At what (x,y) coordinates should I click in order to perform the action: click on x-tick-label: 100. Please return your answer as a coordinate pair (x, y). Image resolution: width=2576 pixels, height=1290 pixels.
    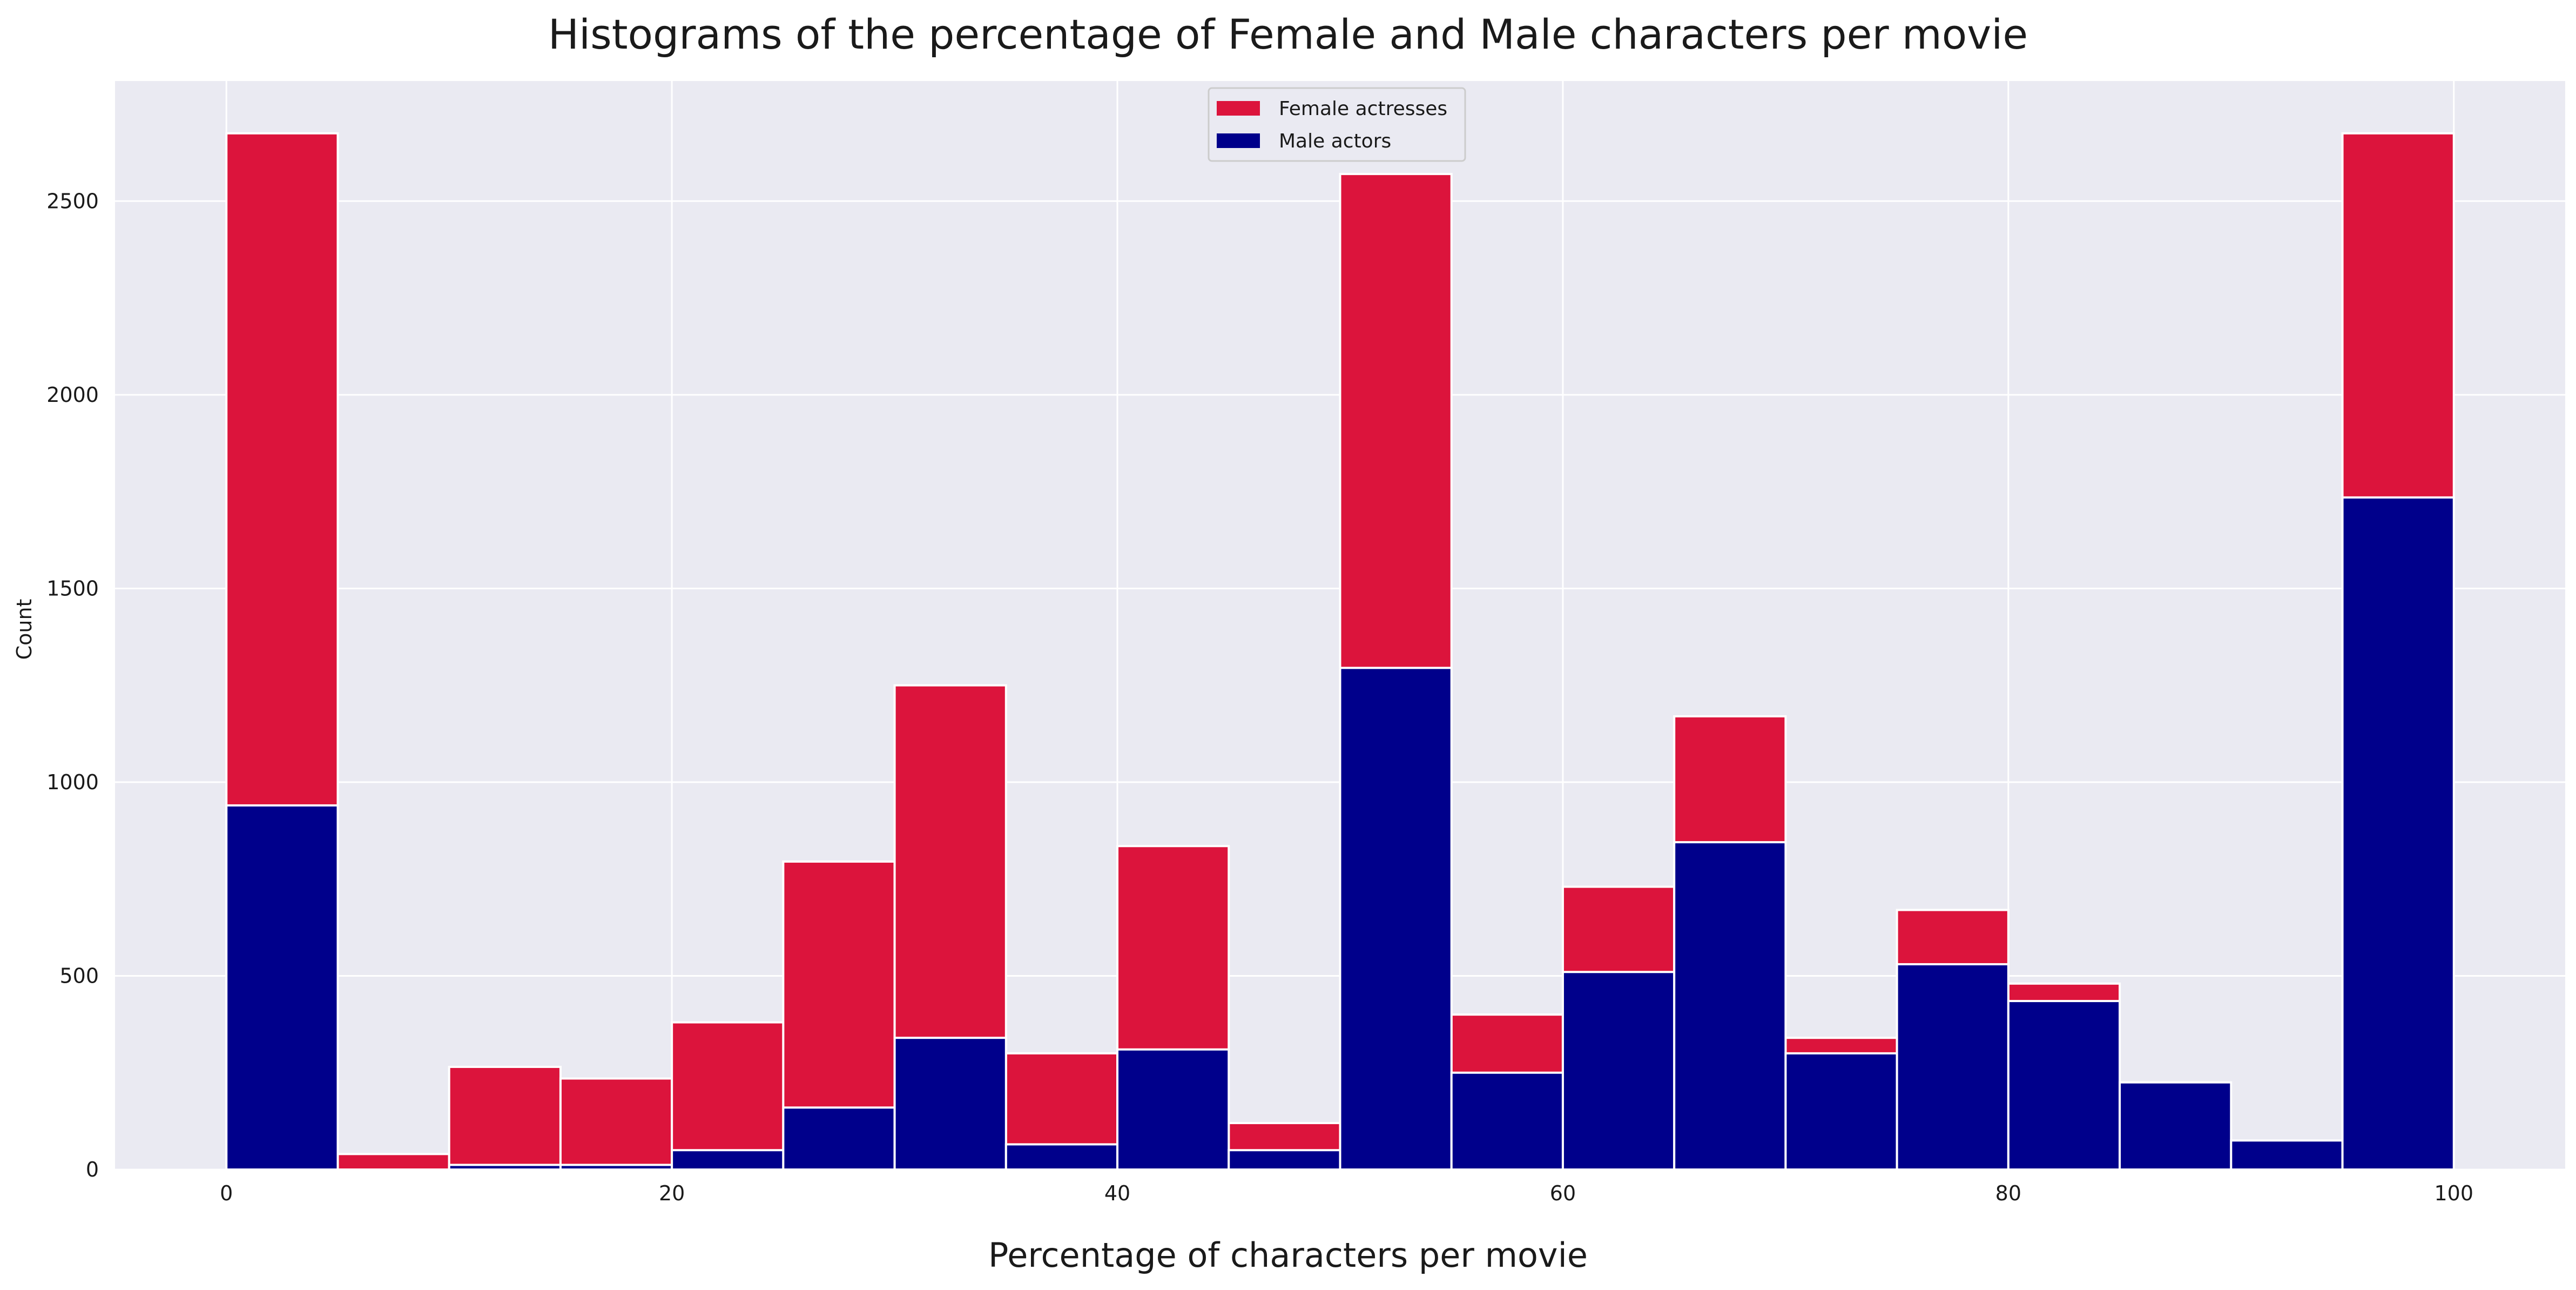
    Looking at the image, I should click on (2454, 1193).